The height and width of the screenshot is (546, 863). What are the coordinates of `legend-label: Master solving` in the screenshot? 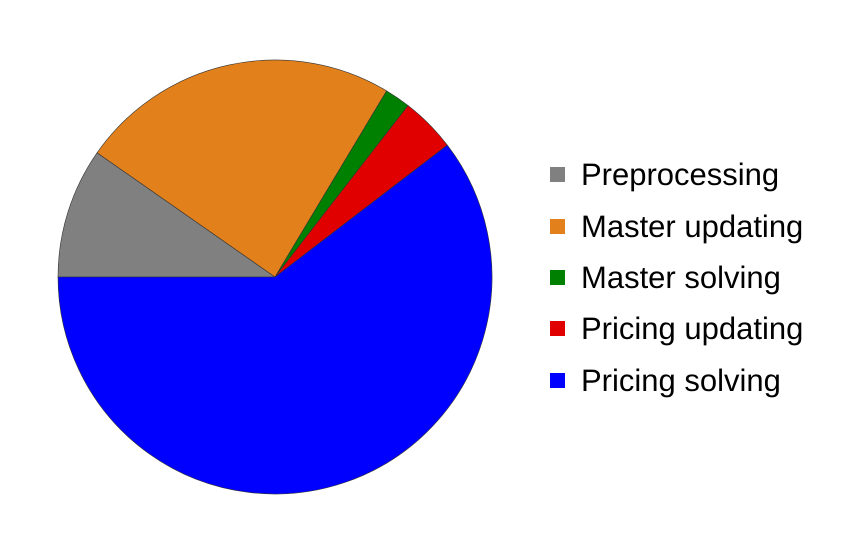 It's located at (681, 277).